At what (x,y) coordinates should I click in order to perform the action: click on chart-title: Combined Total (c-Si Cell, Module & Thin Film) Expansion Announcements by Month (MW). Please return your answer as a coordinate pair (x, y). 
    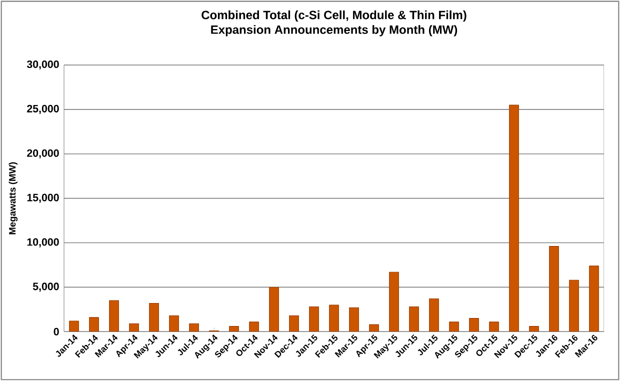
    Looking at the image, I should click on (334, 23).